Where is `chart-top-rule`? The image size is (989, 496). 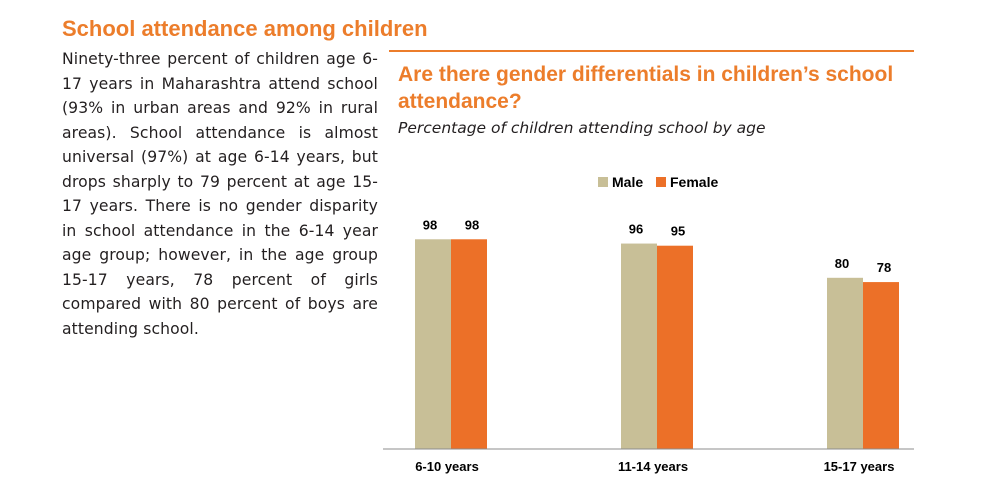 chart-top-rule is located at coordinates (651, 51).